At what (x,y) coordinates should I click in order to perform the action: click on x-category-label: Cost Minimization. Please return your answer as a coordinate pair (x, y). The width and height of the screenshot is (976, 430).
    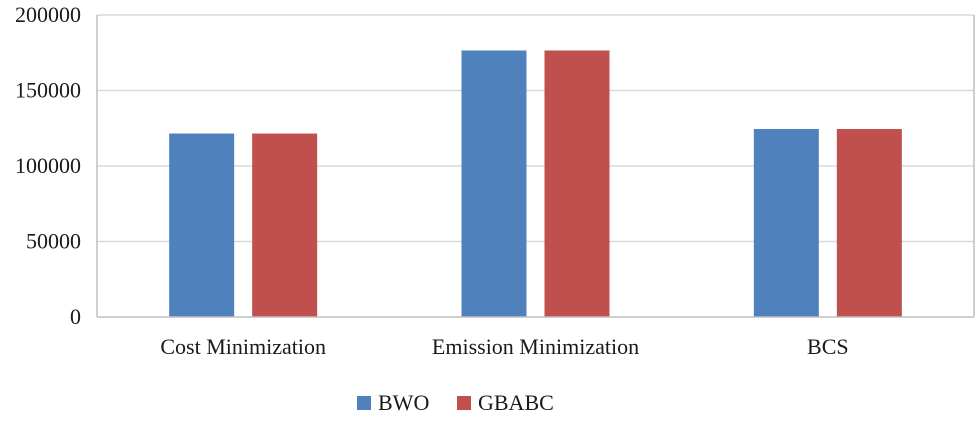
    Looking at the image, I should click on (243, 346).